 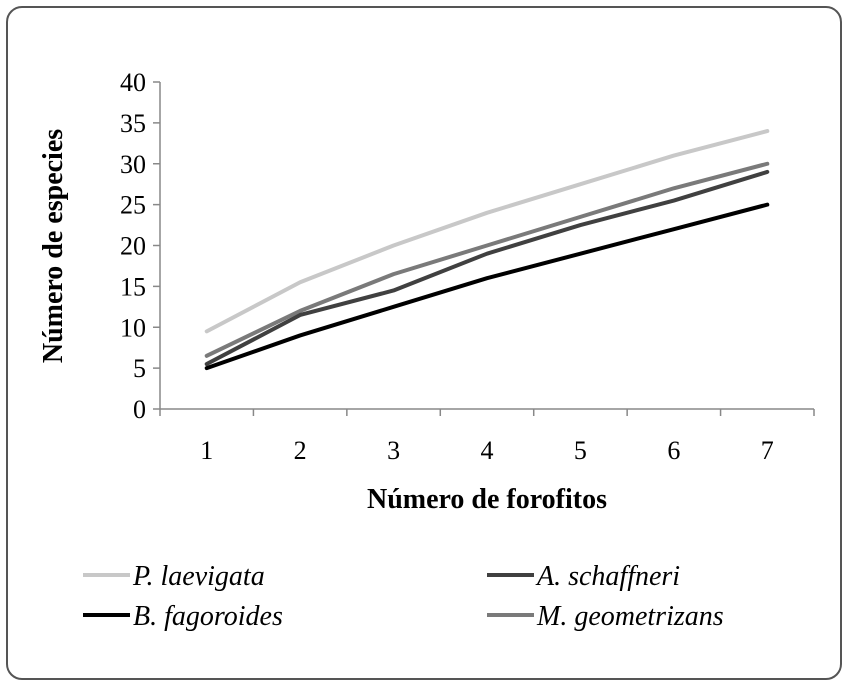 I want to click on y-tick-label: 40, so click(x=133, y=82).